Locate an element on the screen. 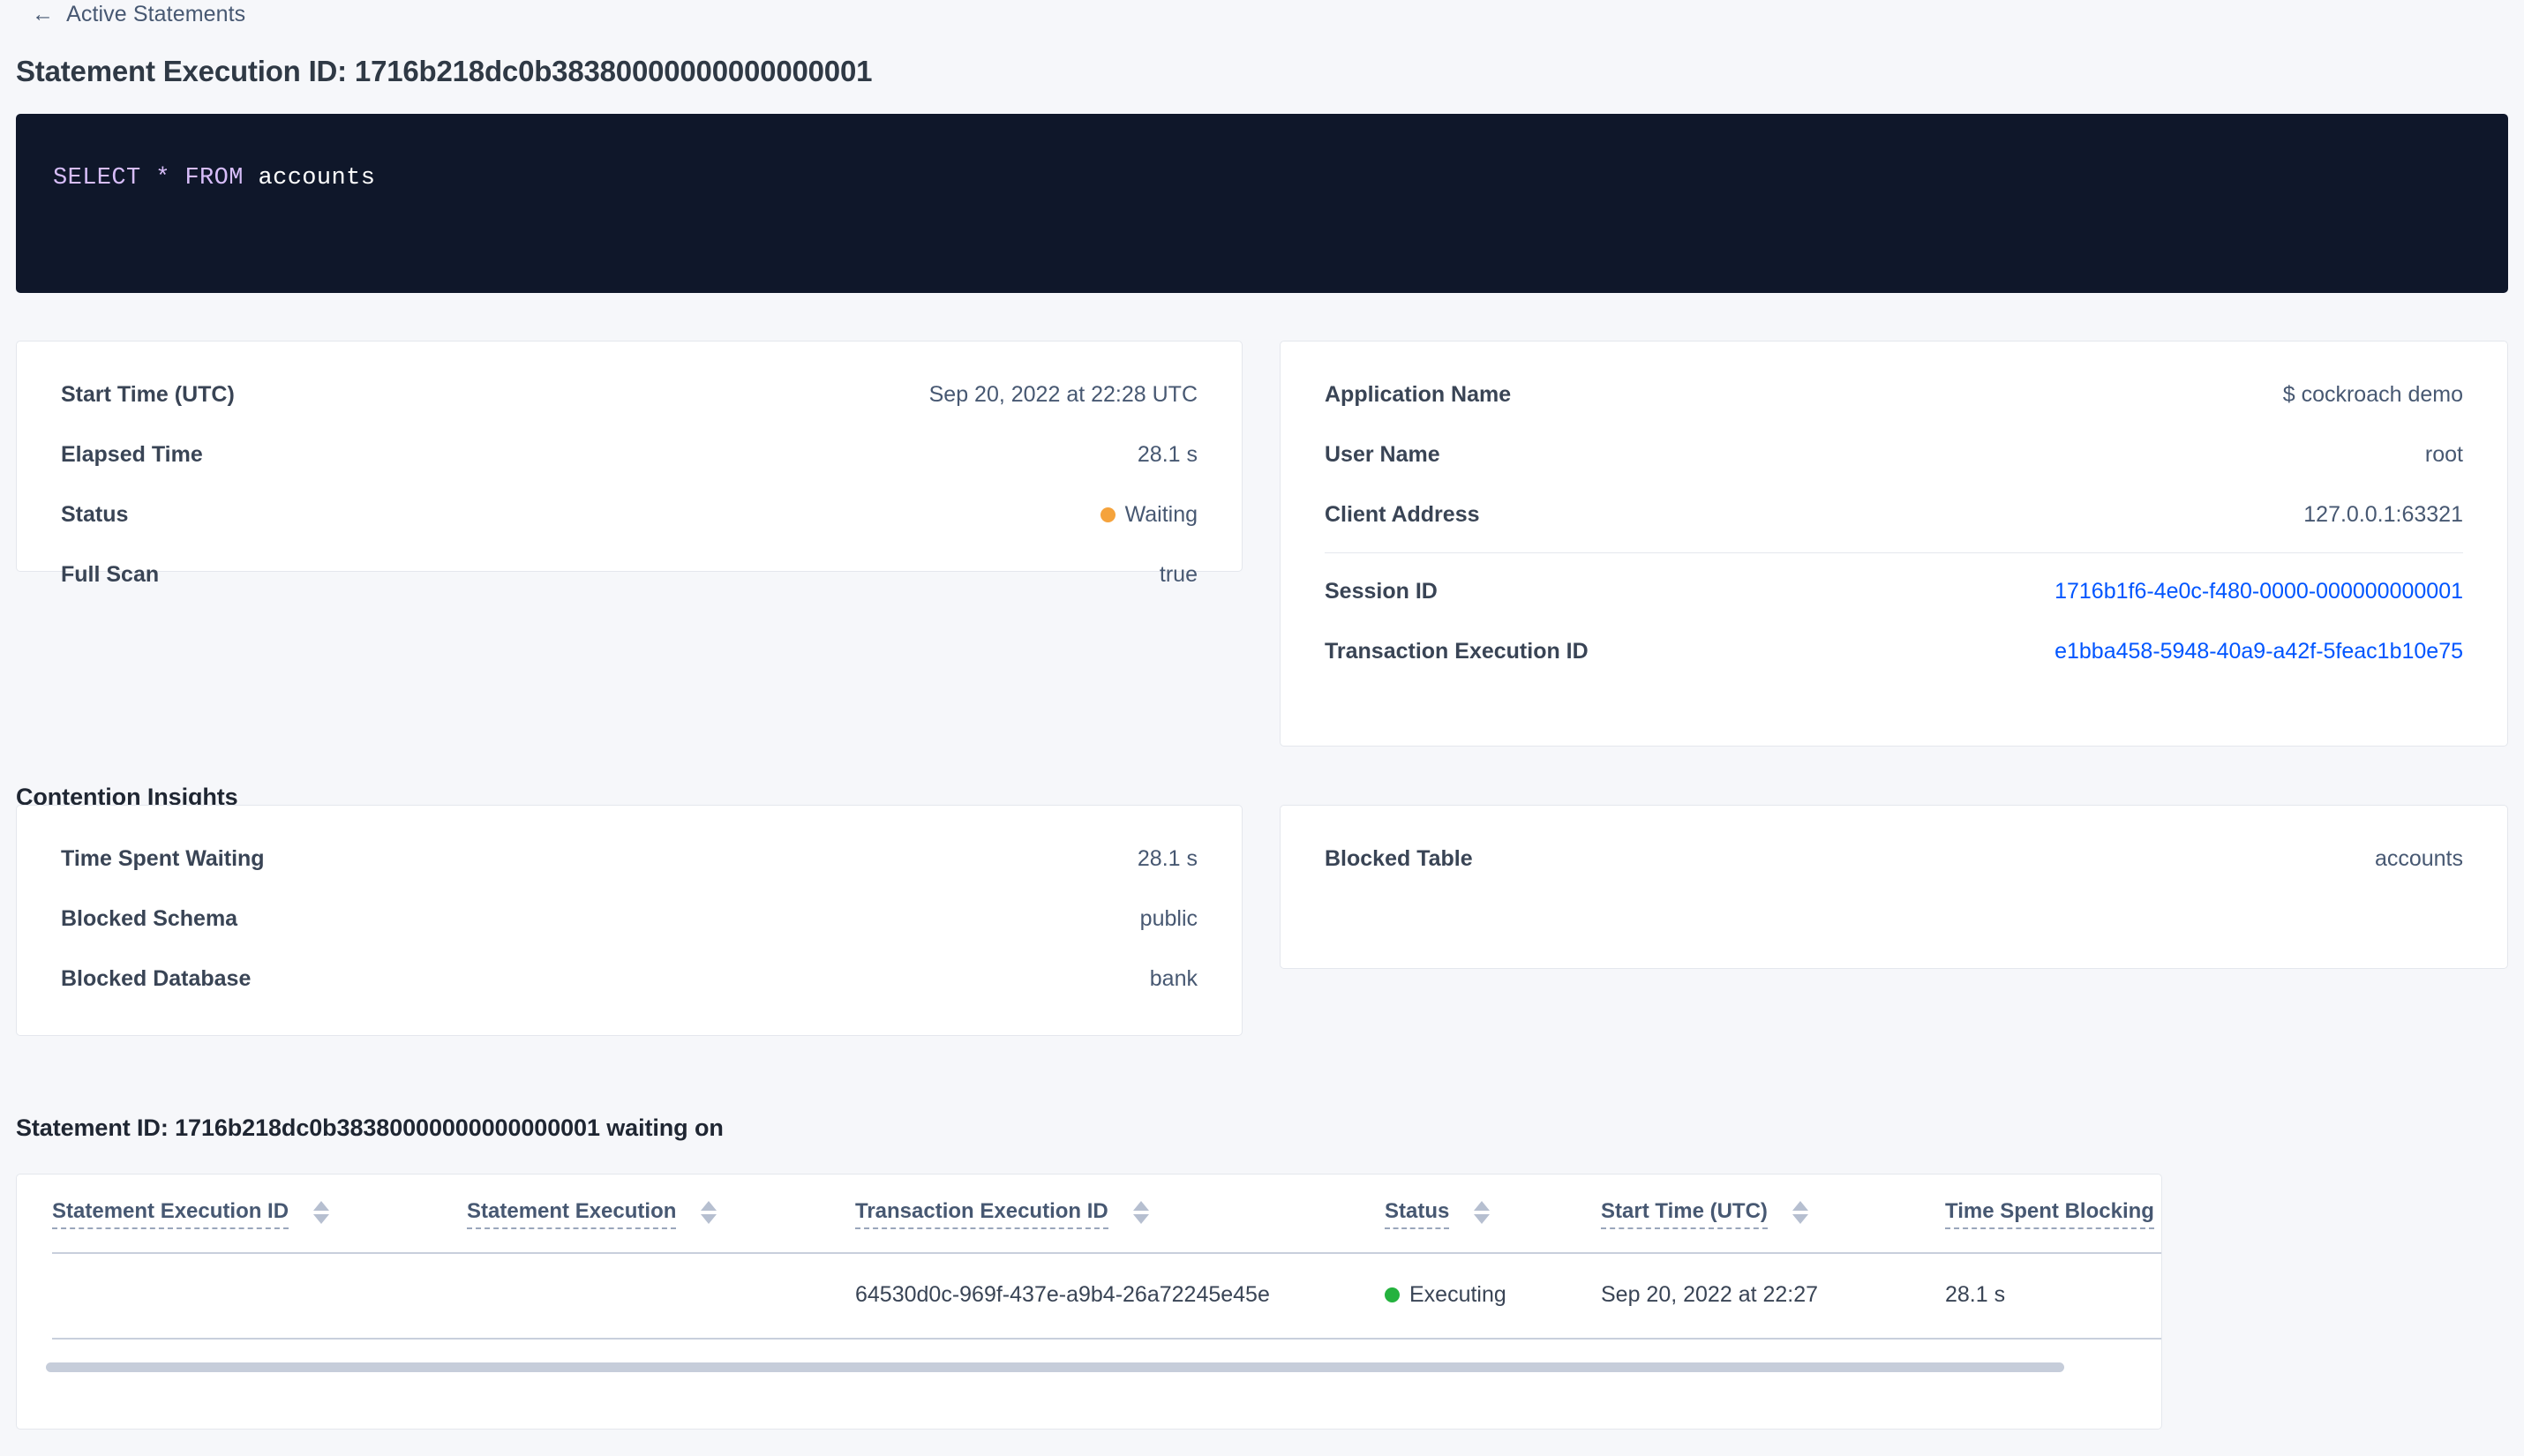 This screenshot has height=1456, width=2524. kv-value: true is located at coordinates (1178, 574).